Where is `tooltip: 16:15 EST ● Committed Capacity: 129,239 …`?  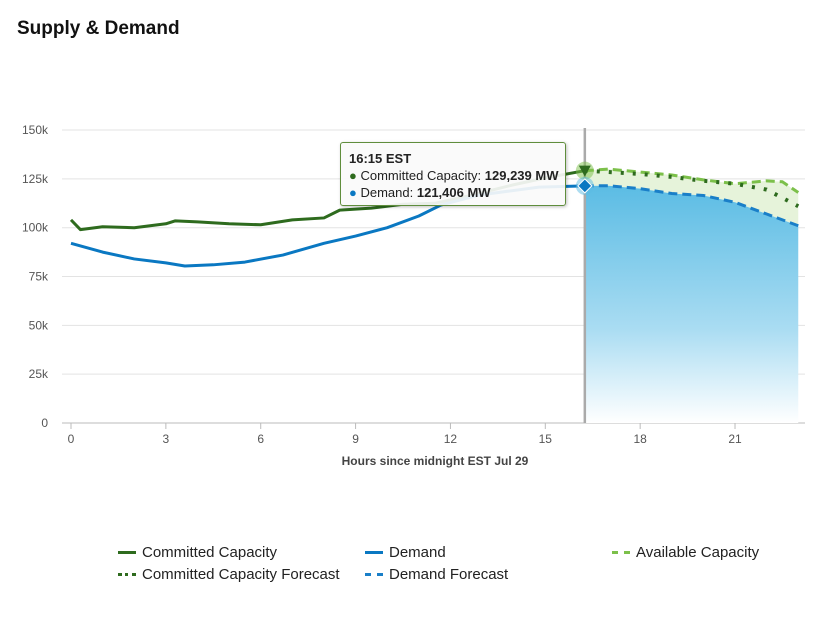 tooltip: 16:15 EST ● Committed Capacity: 129,239 … is located at coordinates (453, 174).